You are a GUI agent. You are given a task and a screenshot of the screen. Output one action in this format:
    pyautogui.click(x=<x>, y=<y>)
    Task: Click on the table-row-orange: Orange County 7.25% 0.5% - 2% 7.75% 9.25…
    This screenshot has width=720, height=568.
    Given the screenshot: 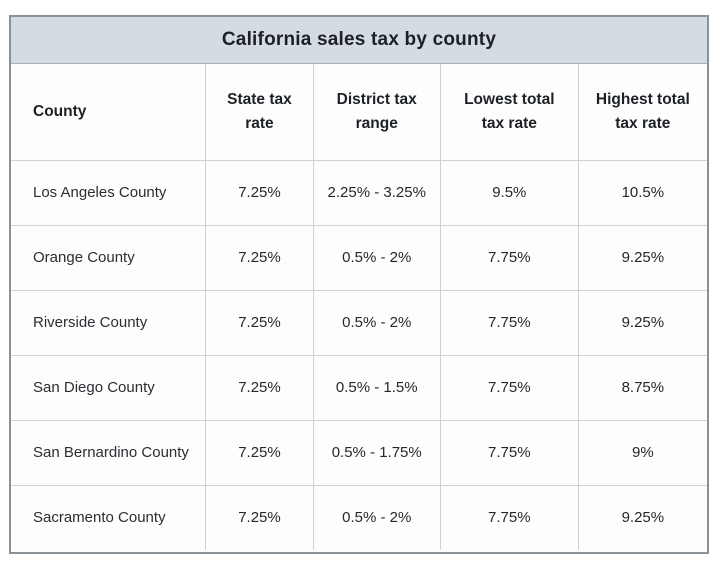 What is the action you would take?
    pyautogui.click(x=359, y=257)
    